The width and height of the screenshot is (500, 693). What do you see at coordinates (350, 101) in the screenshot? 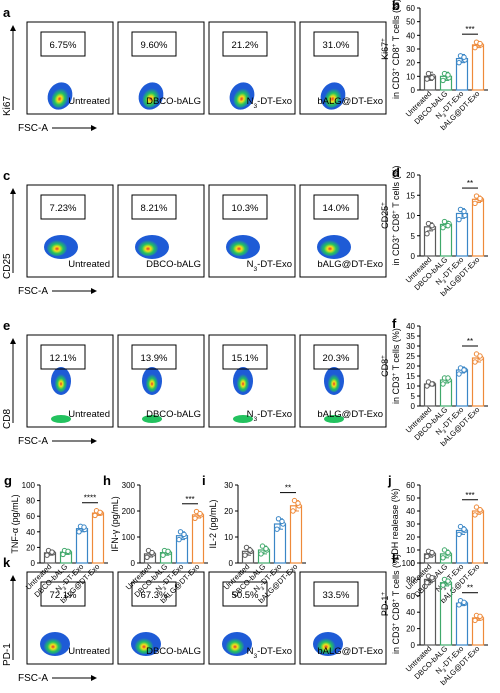
I see `text-run: bALG@DT-Exo` at bounding box center [350, 101].